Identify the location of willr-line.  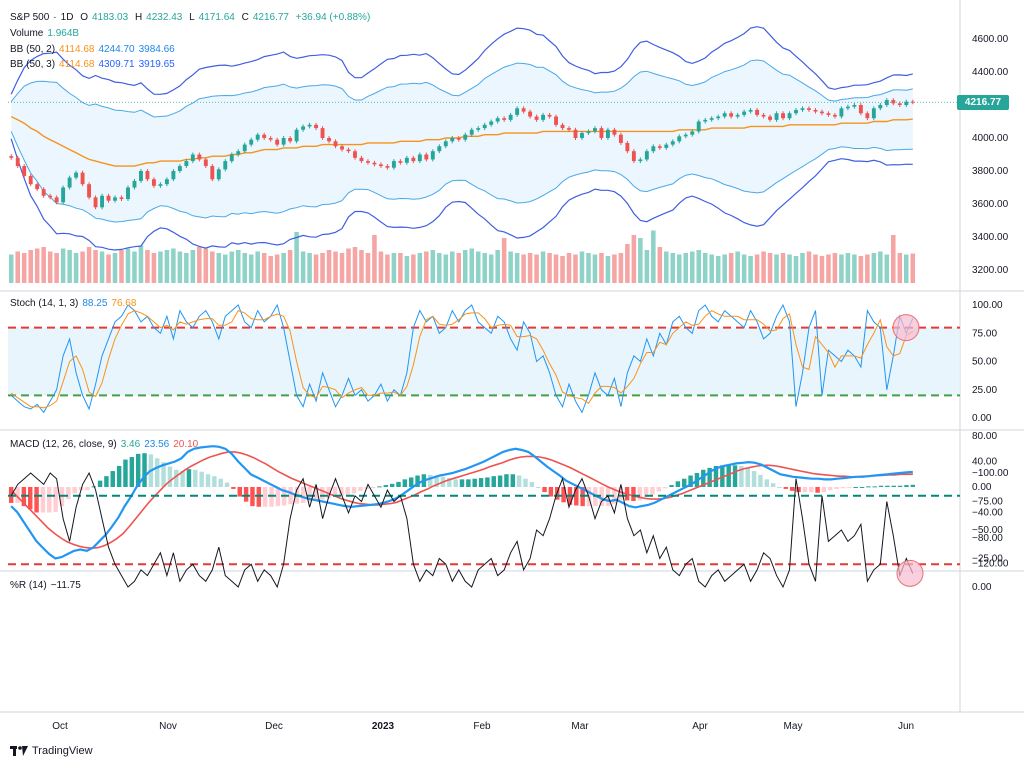
(462, 530).